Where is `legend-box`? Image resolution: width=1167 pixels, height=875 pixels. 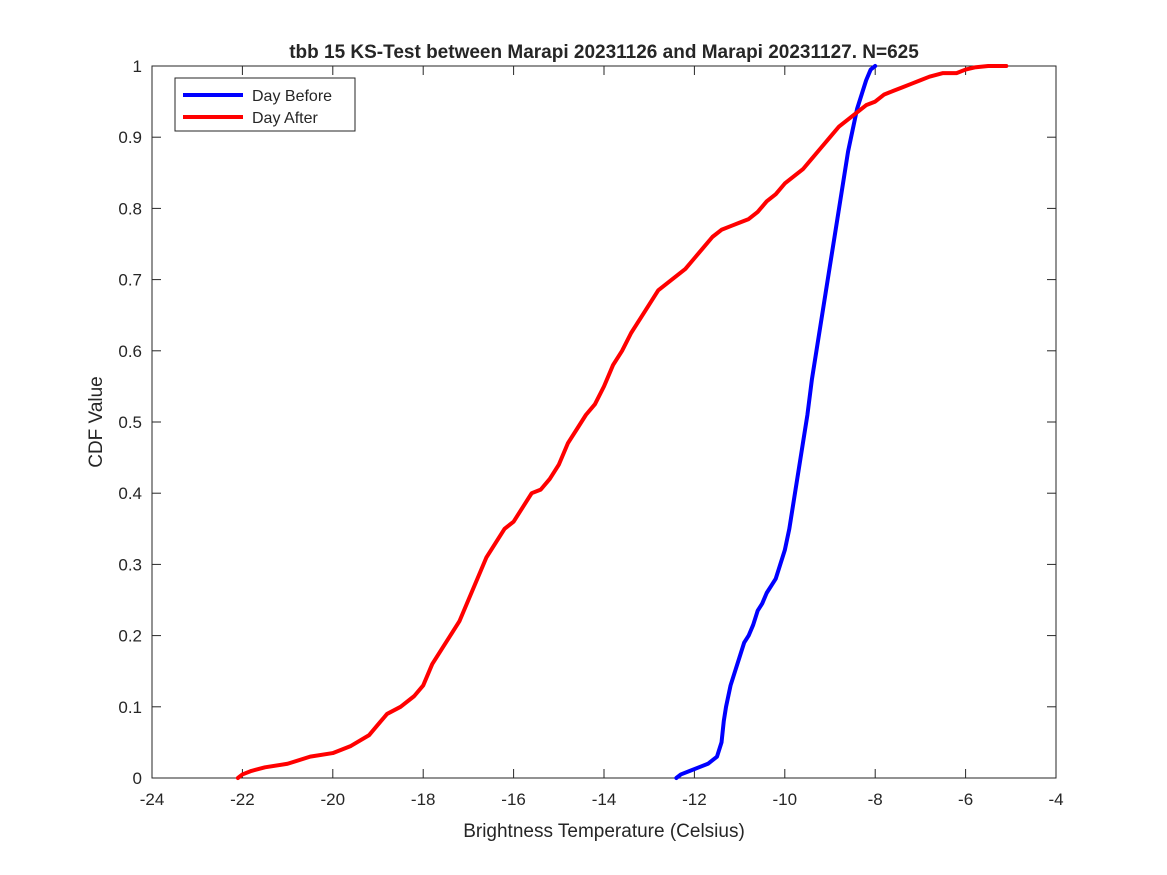 legend-box is located at coordinates (265, 104).